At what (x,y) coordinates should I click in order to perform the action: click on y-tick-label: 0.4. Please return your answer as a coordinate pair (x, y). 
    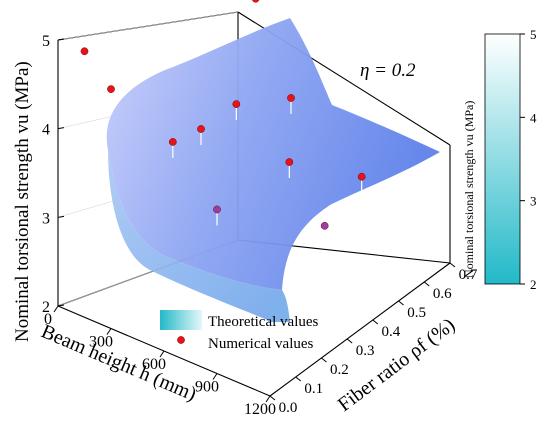
    Looking at the image, I should click on (390, 332).